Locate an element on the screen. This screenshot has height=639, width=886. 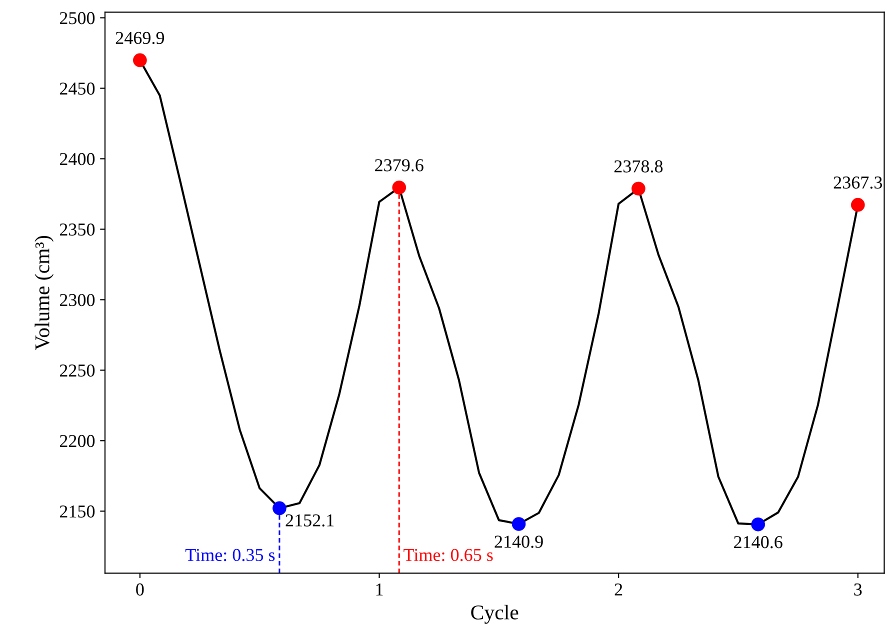
y-tick-label: 2450 is located at coordinates (77, 88).